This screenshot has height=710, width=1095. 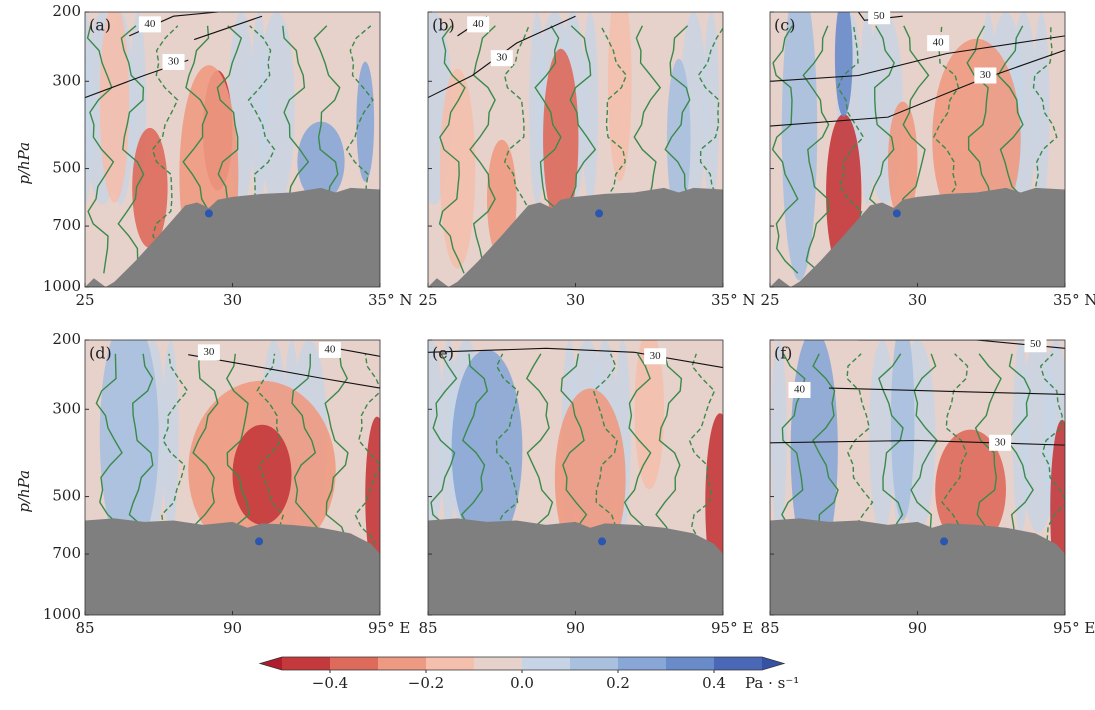 I want to click on panel-label: (b), so click(x=443, y=25).